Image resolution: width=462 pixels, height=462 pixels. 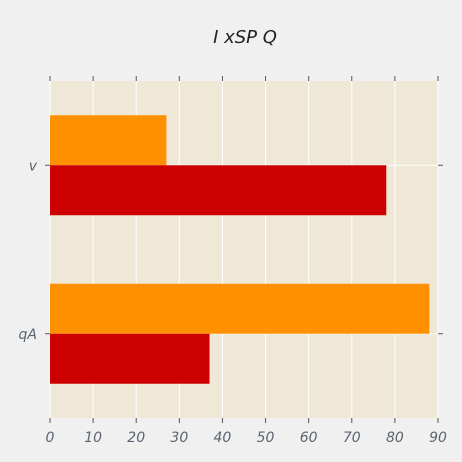 I want to click on x-tick-label: 80, so click(x=395, y=438).